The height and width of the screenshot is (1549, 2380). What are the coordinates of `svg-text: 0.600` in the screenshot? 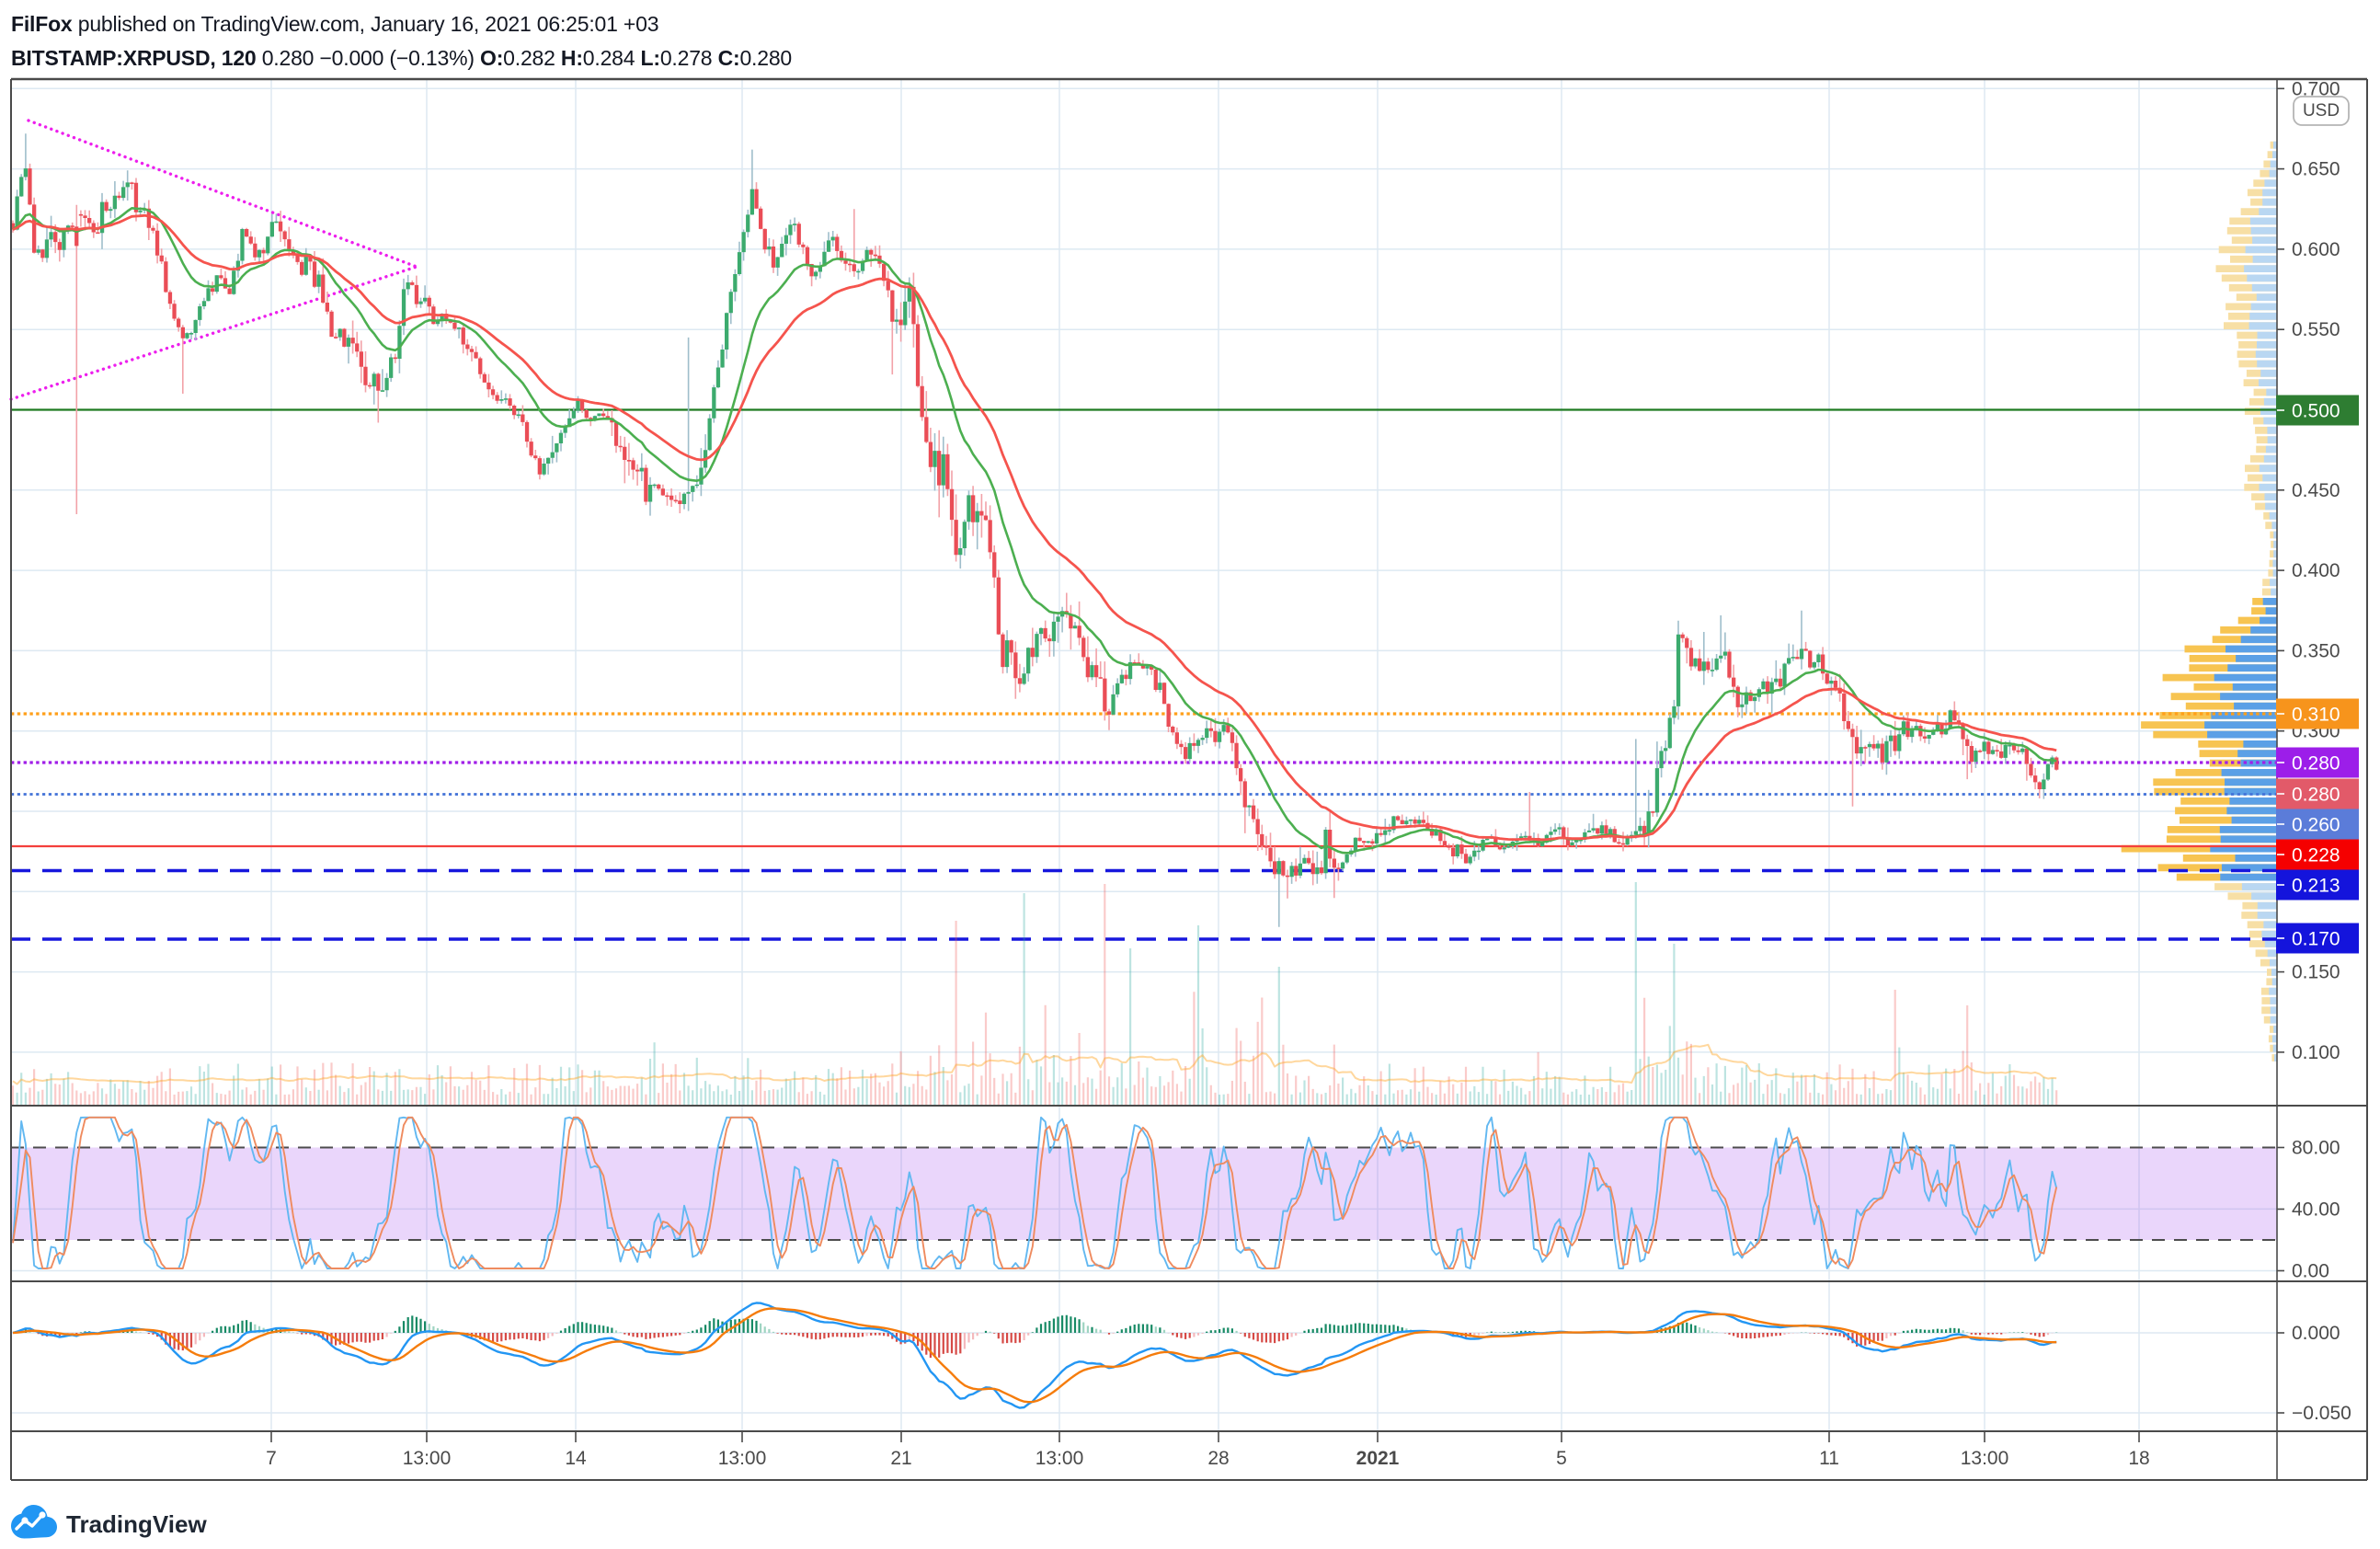 It's located at (2316, 250).